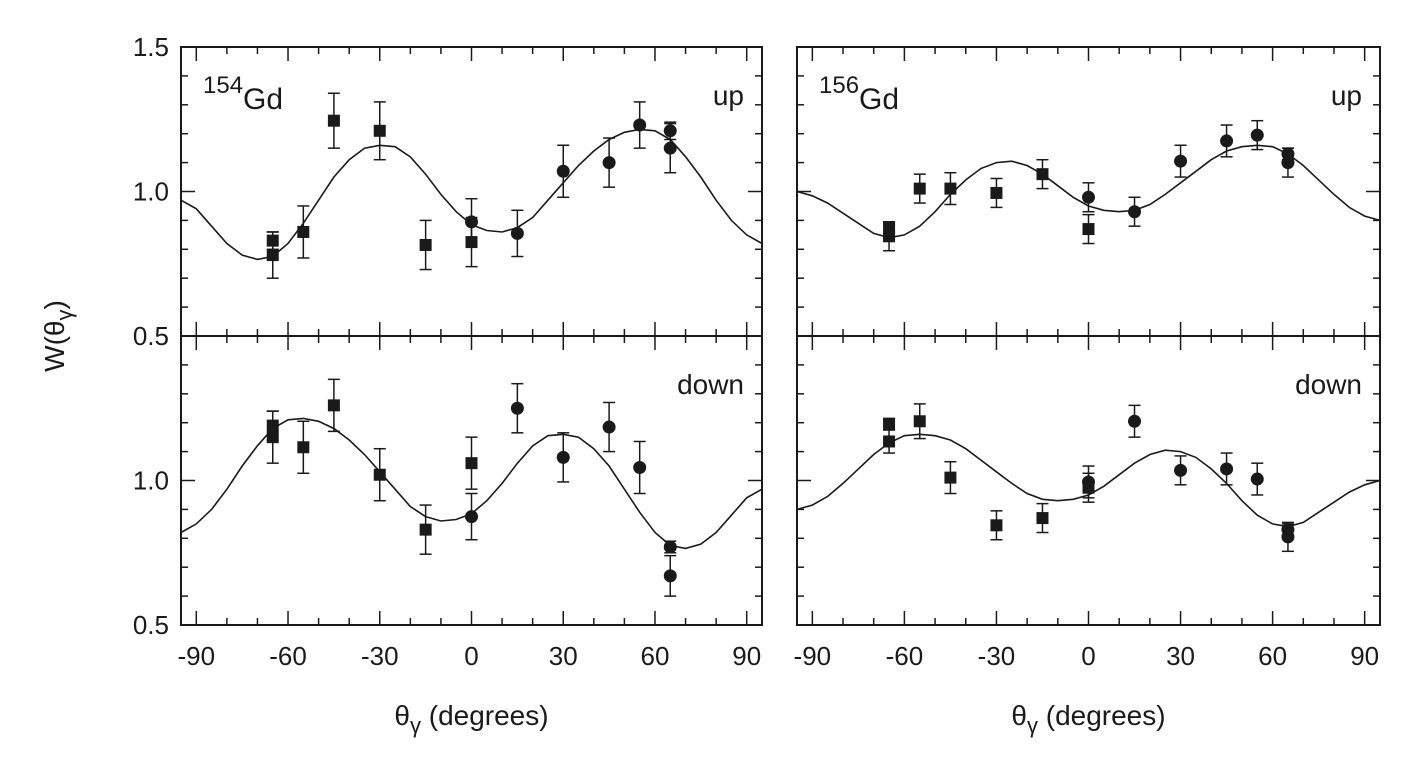 The width and height of the screenshot is (1407, 775). Describe the element at coordinates (54, 346) in the screenshot. I see `y-axis-label-part: W(θ` at that location.